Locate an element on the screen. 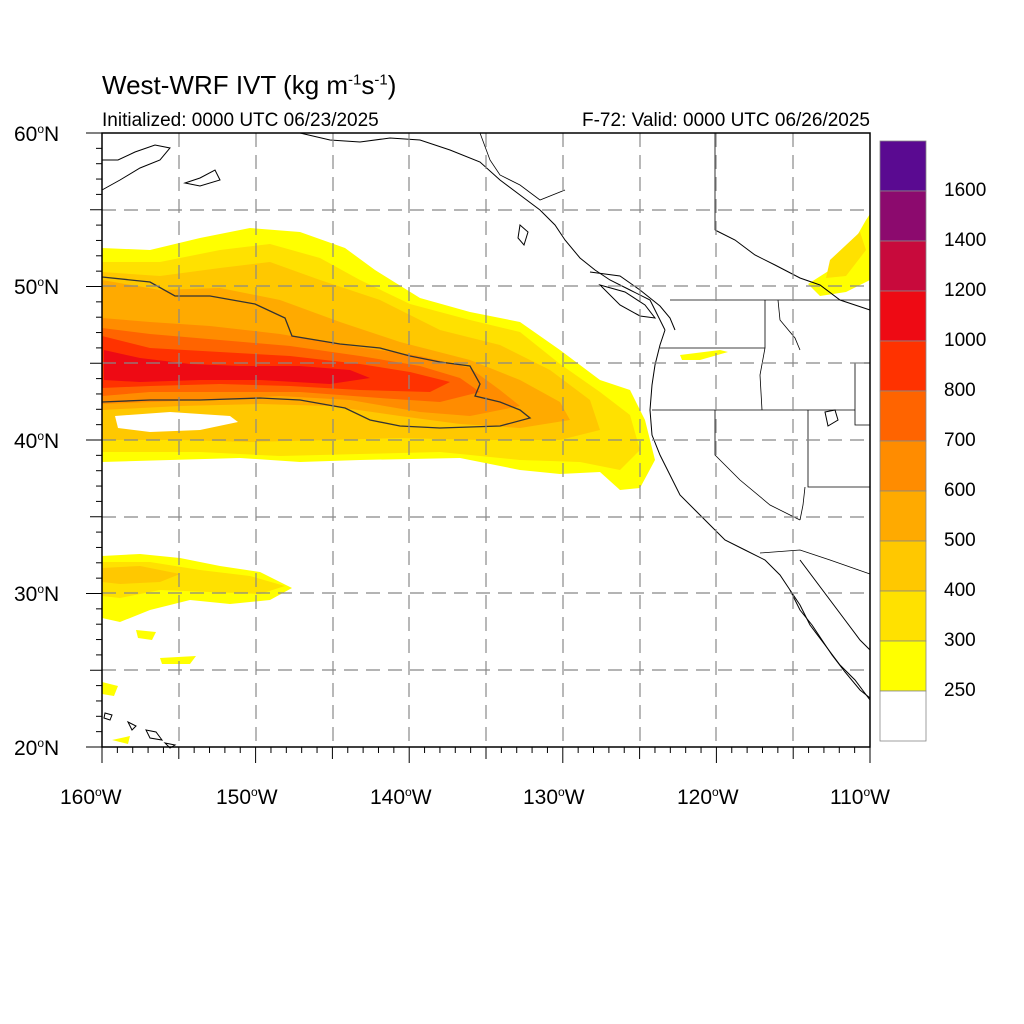  map-title: West-WRF IVT (kg m-1s-1) is located at coordinates (249, 85).